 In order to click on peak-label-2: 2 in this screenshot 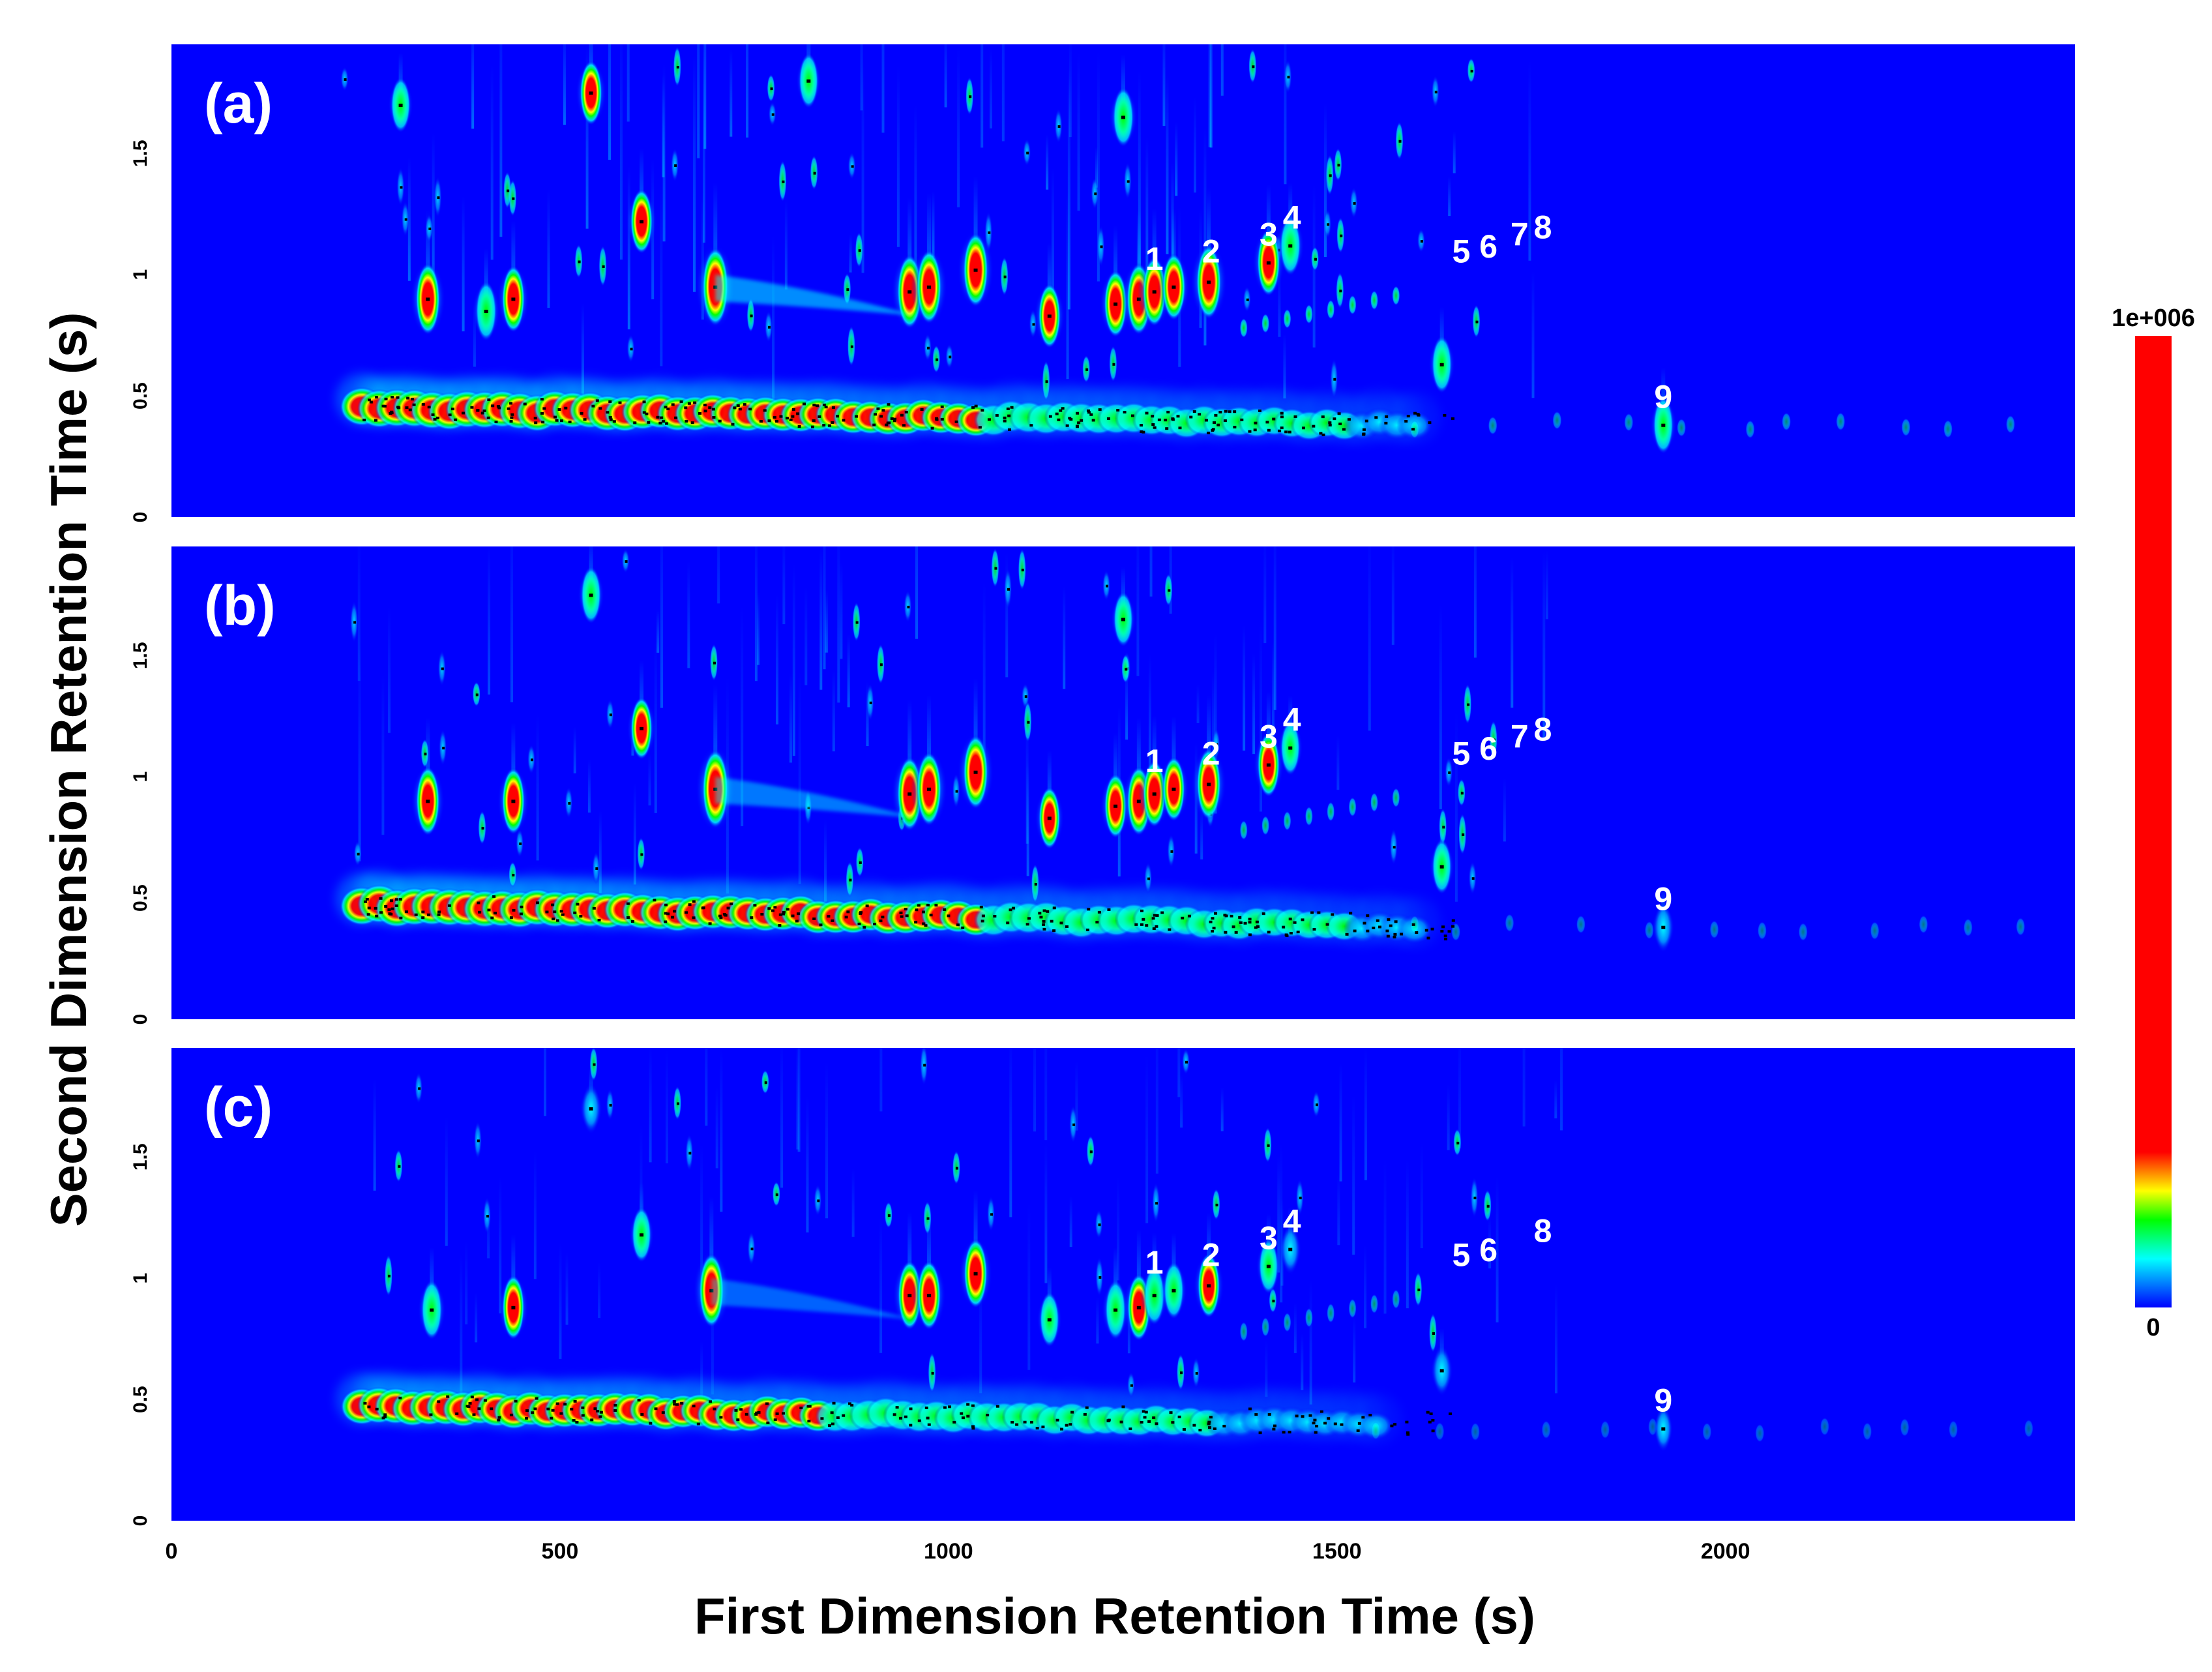, I will do `click(1211, 251)`.